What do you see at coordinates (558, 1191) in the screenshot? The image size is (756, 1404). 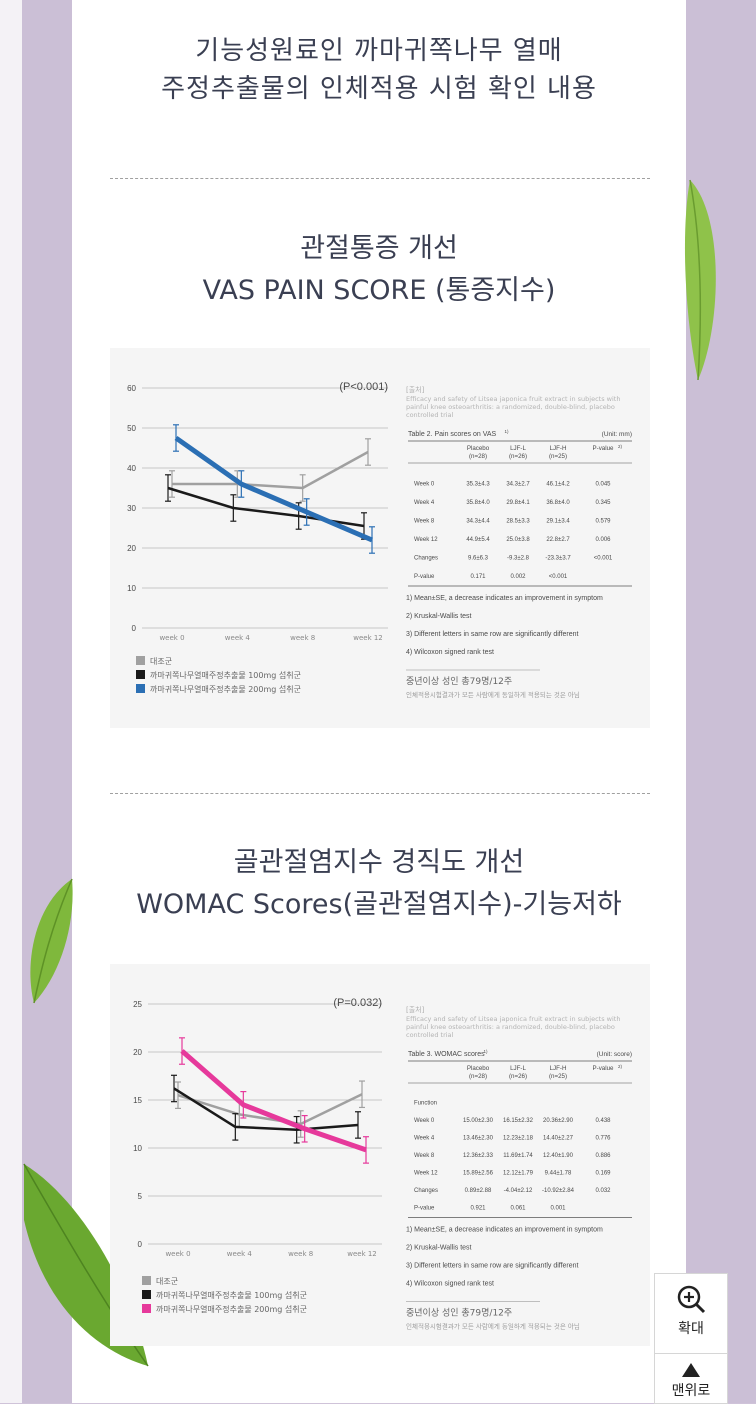 I see `table-cell: -10.92±2.84` at bounding box center [558, 1191].